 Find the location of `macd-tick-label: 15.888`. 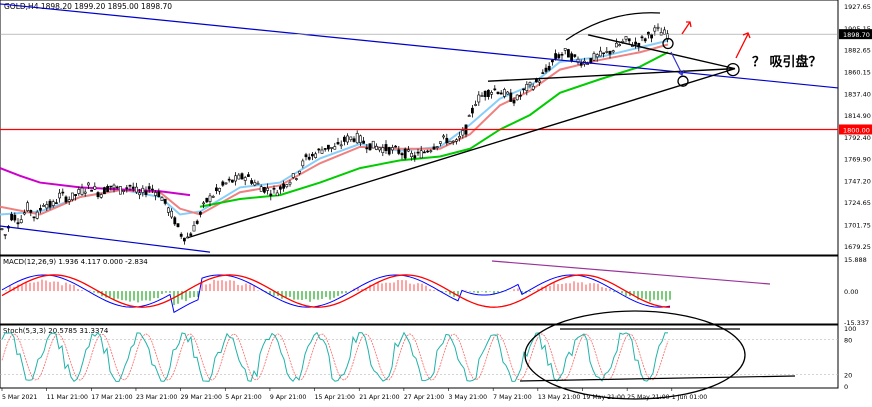

macd-tick-label: 15.888 is located at coordinates (855, 260).